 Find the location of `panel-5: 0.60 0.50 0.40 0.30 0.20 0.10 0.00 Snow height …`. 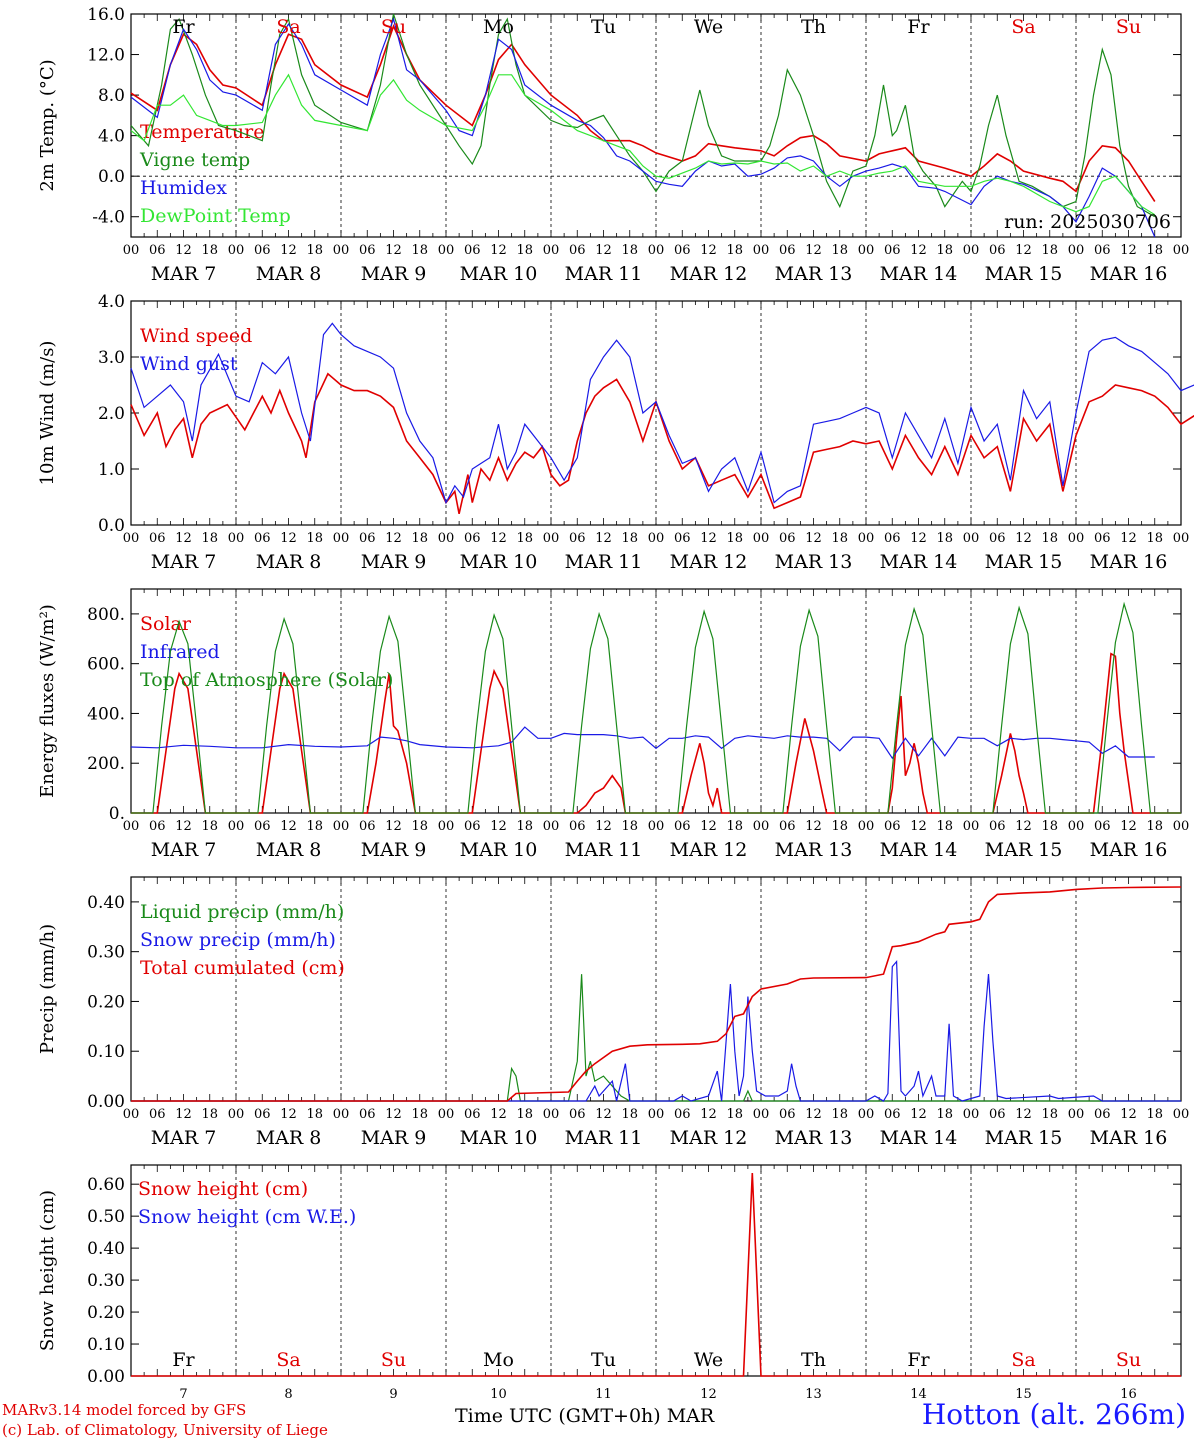

panel-5: 0.60 0.50 0.40 0.30 0.20 0.10 0.00 Snow height … is located at coordinates (609, 1275).